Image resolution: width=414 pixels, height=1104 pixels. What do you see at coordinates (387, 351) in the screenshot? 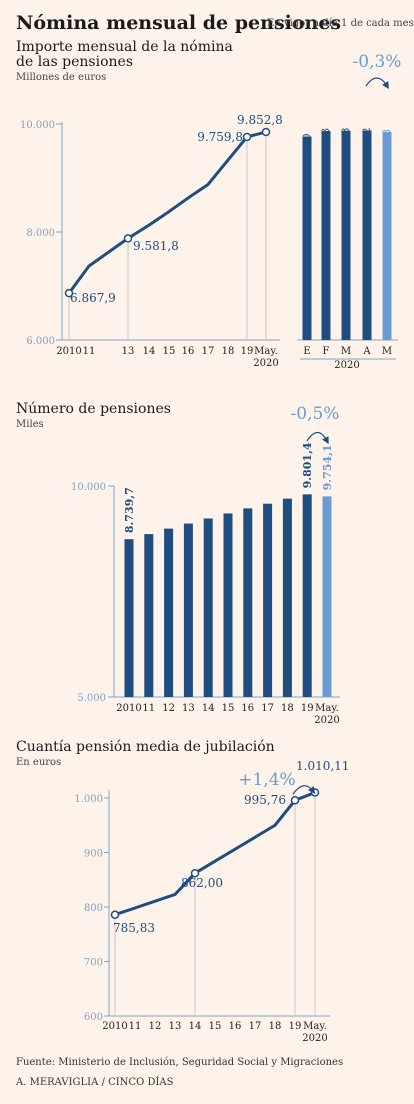
I see `chart2-x-tick-label: M` at bounding box center [387, 351].